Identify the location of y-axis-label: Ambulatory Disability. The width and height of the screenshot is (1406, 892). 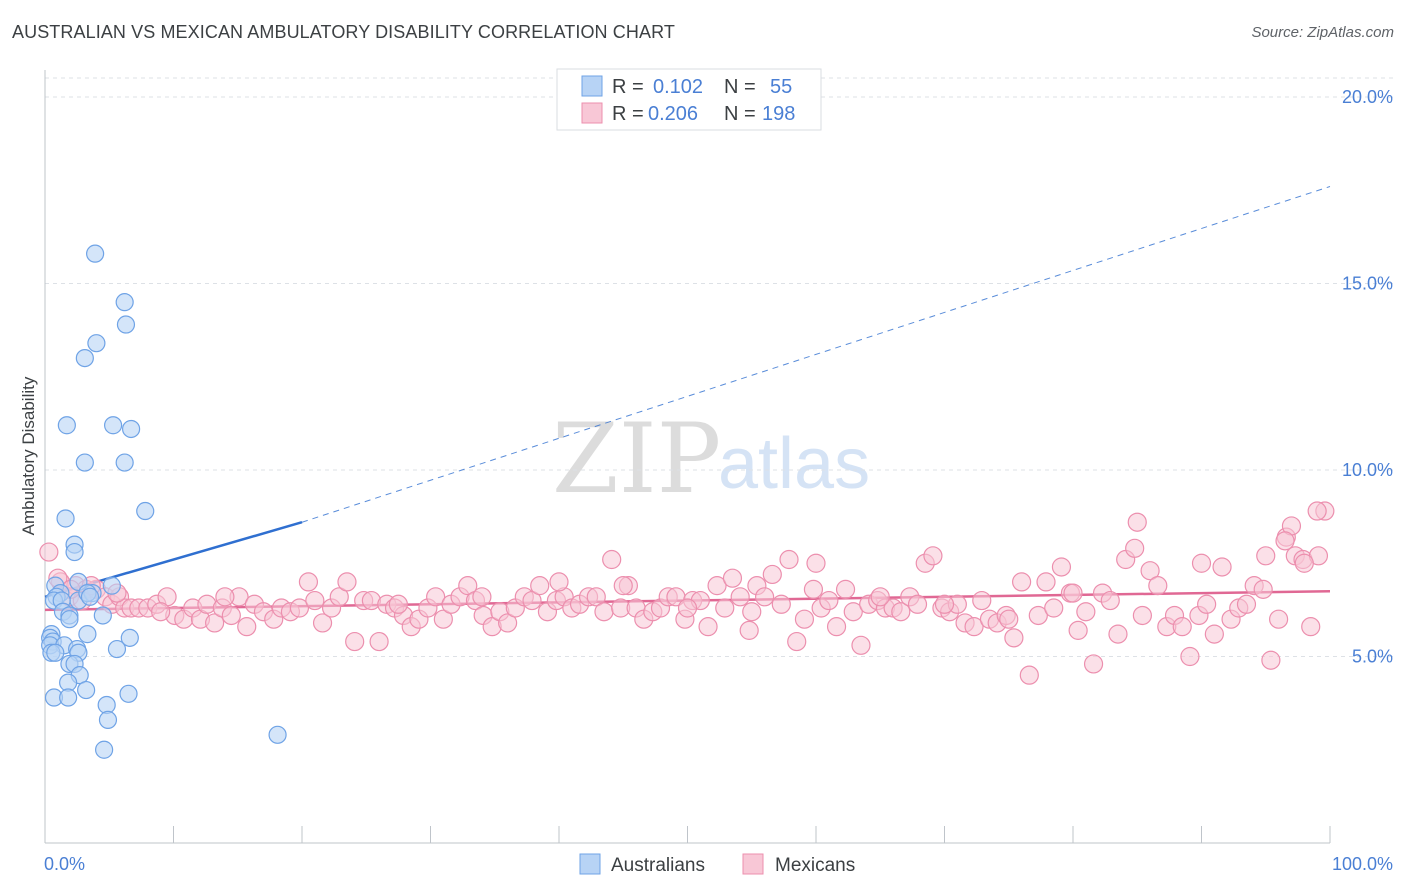
(28, 455).